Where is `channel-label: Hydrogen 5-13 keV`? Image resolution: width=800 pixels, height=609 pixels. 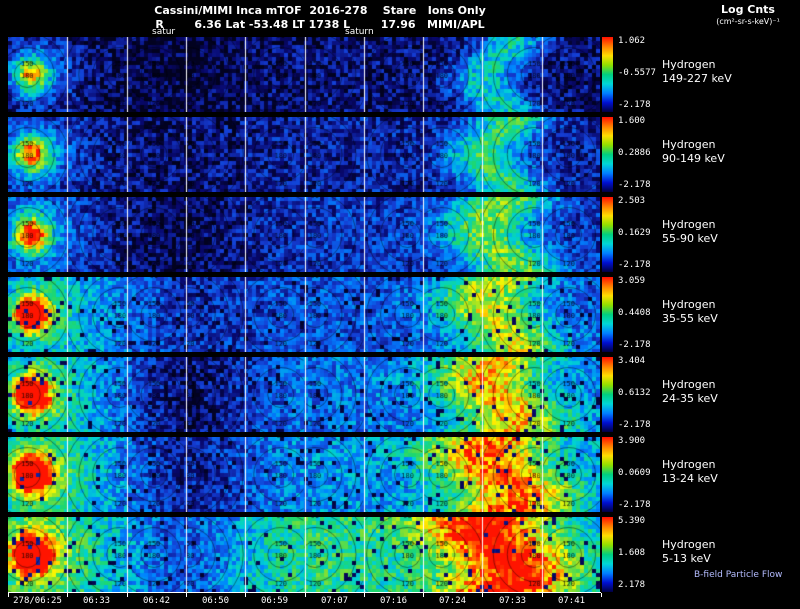
channel-label: Hydrogen 5-13 keV is located at coordinates (689, 552).